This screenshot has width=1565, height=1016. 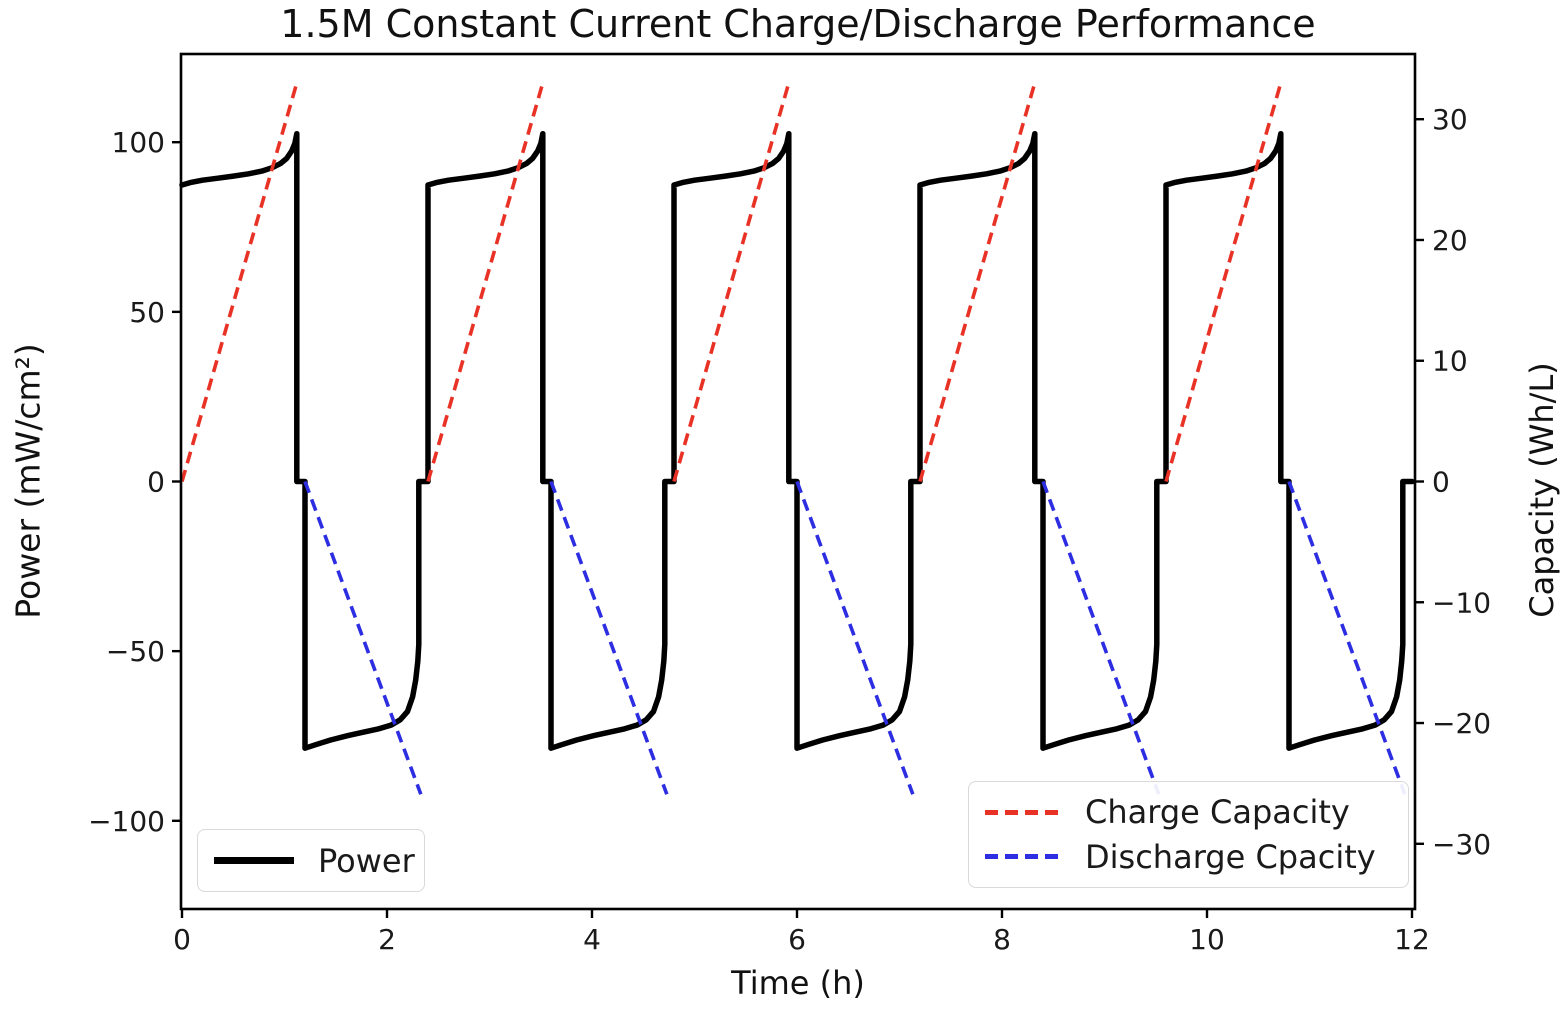 I want to click on legend-power: Power, so click(x=311, y=860).